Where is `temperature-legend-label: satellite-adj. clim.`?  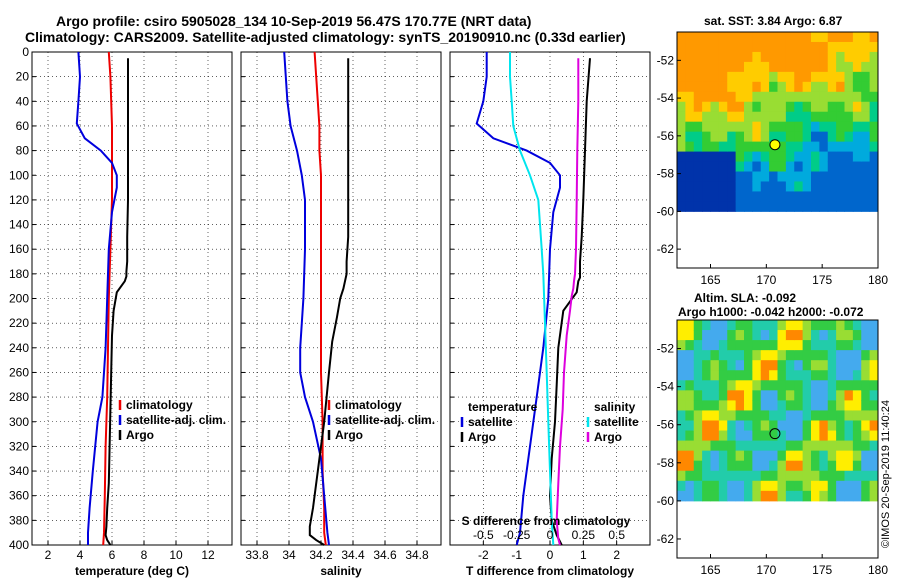
temperature-legend-label: satellite-adj. clim. is located at coordinates (176, 420).